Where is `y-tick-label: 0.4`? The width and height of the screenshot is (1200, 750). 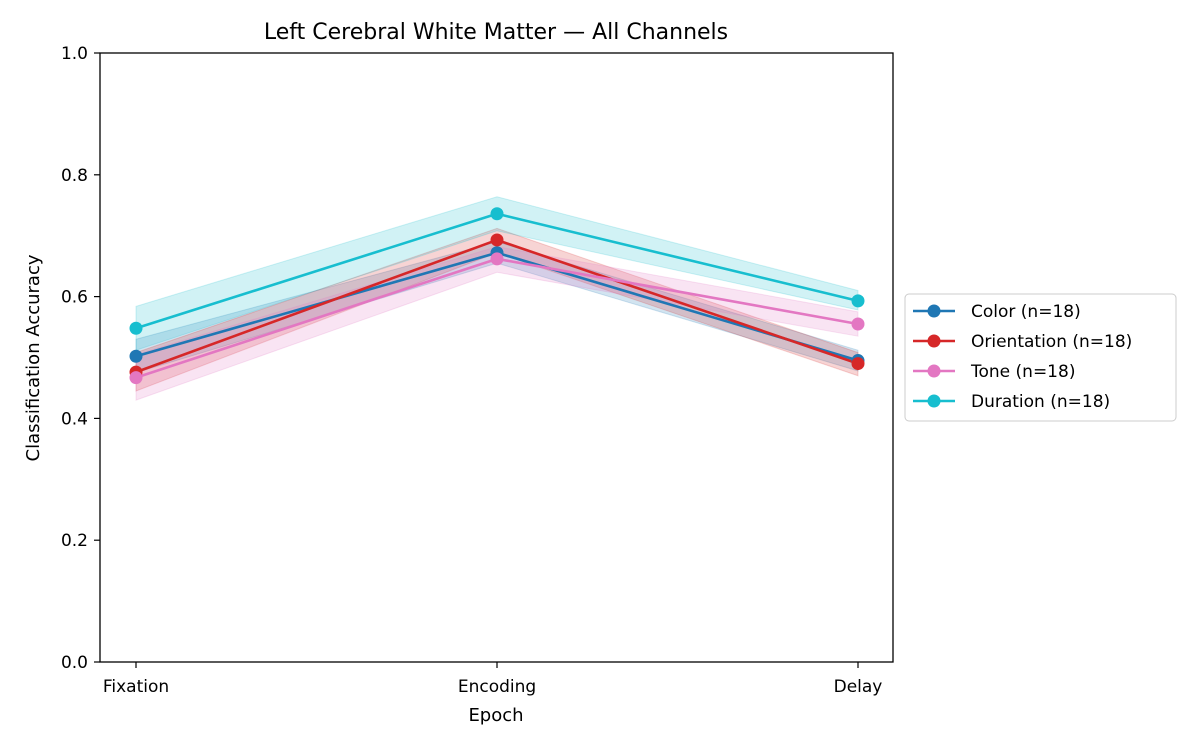 y-tick-label: 0.4 is located at coordinates (74, 419).